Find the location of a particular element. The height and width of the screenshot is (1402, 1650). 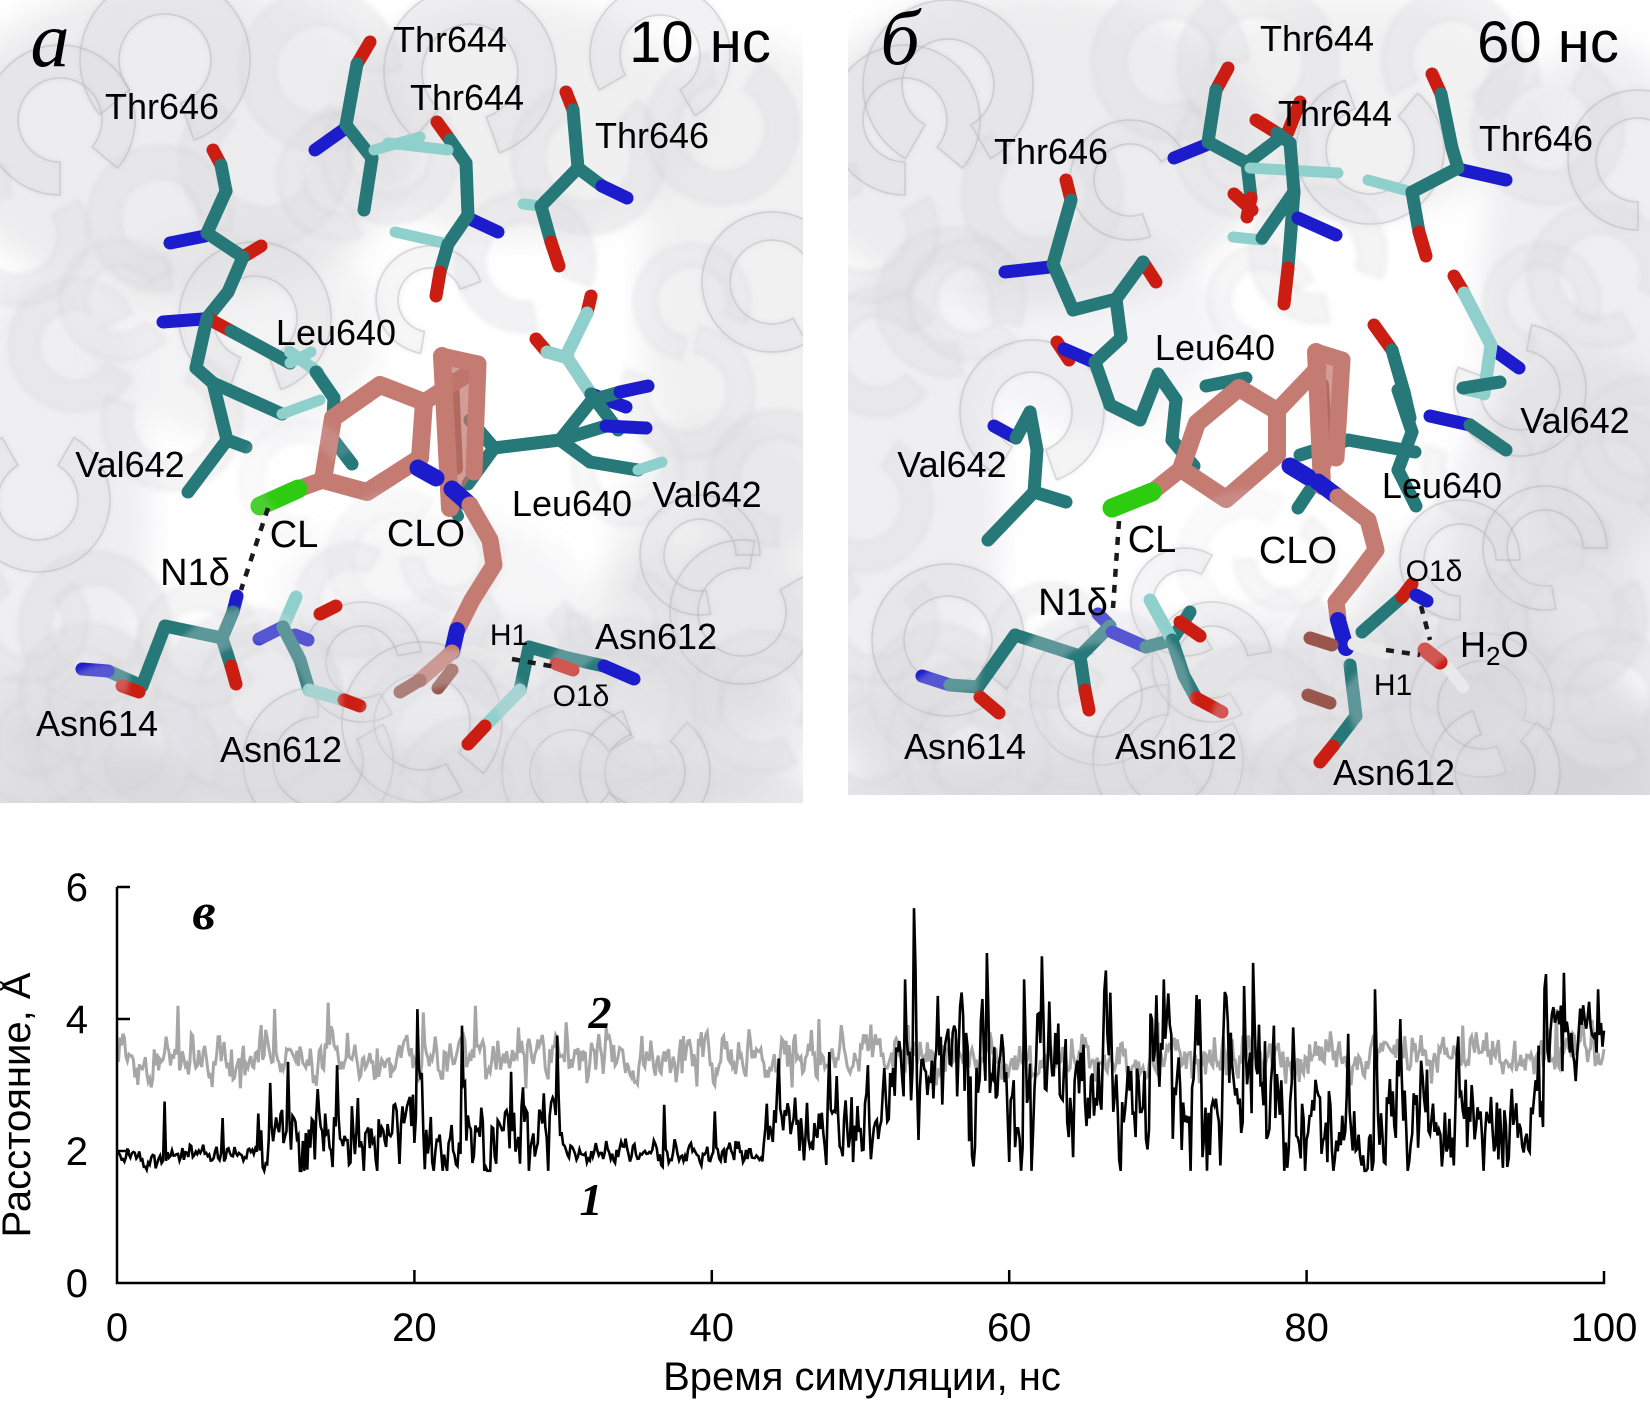

svg-text: 4 is located at coordinates (77, 1020).